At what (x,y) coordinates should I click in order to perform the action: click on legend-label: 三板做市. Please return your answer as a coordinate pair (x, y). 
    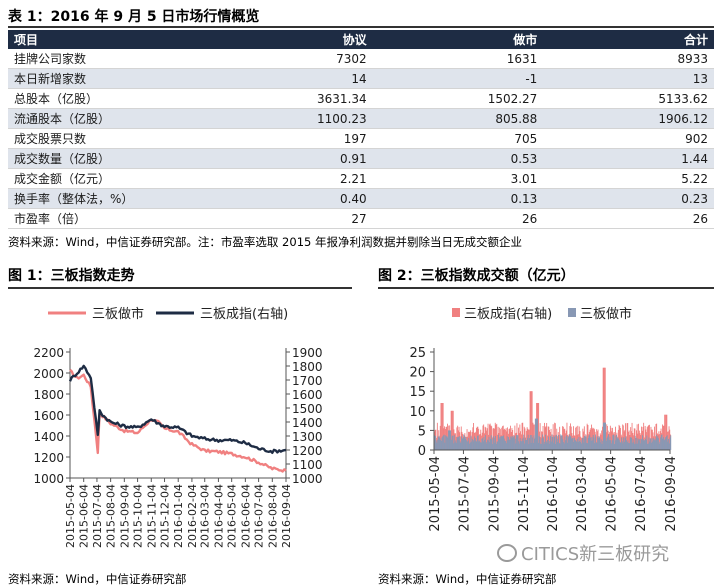
    Looking at the image, I should click on (606, 314).